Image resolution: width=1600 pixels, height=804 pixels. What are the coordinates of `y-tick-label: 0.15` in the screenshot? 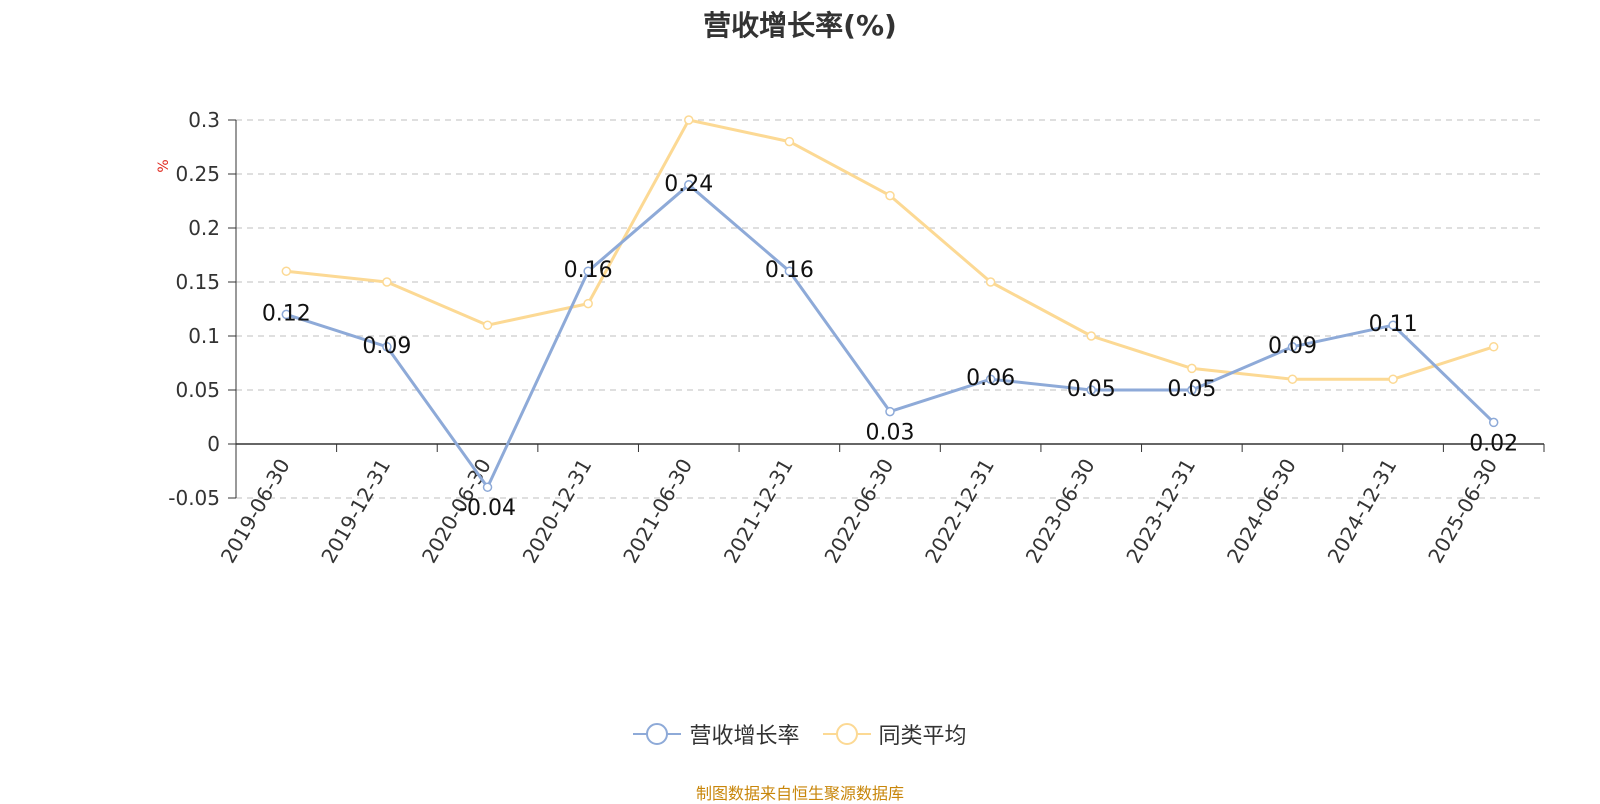 It's located at (197, 282).